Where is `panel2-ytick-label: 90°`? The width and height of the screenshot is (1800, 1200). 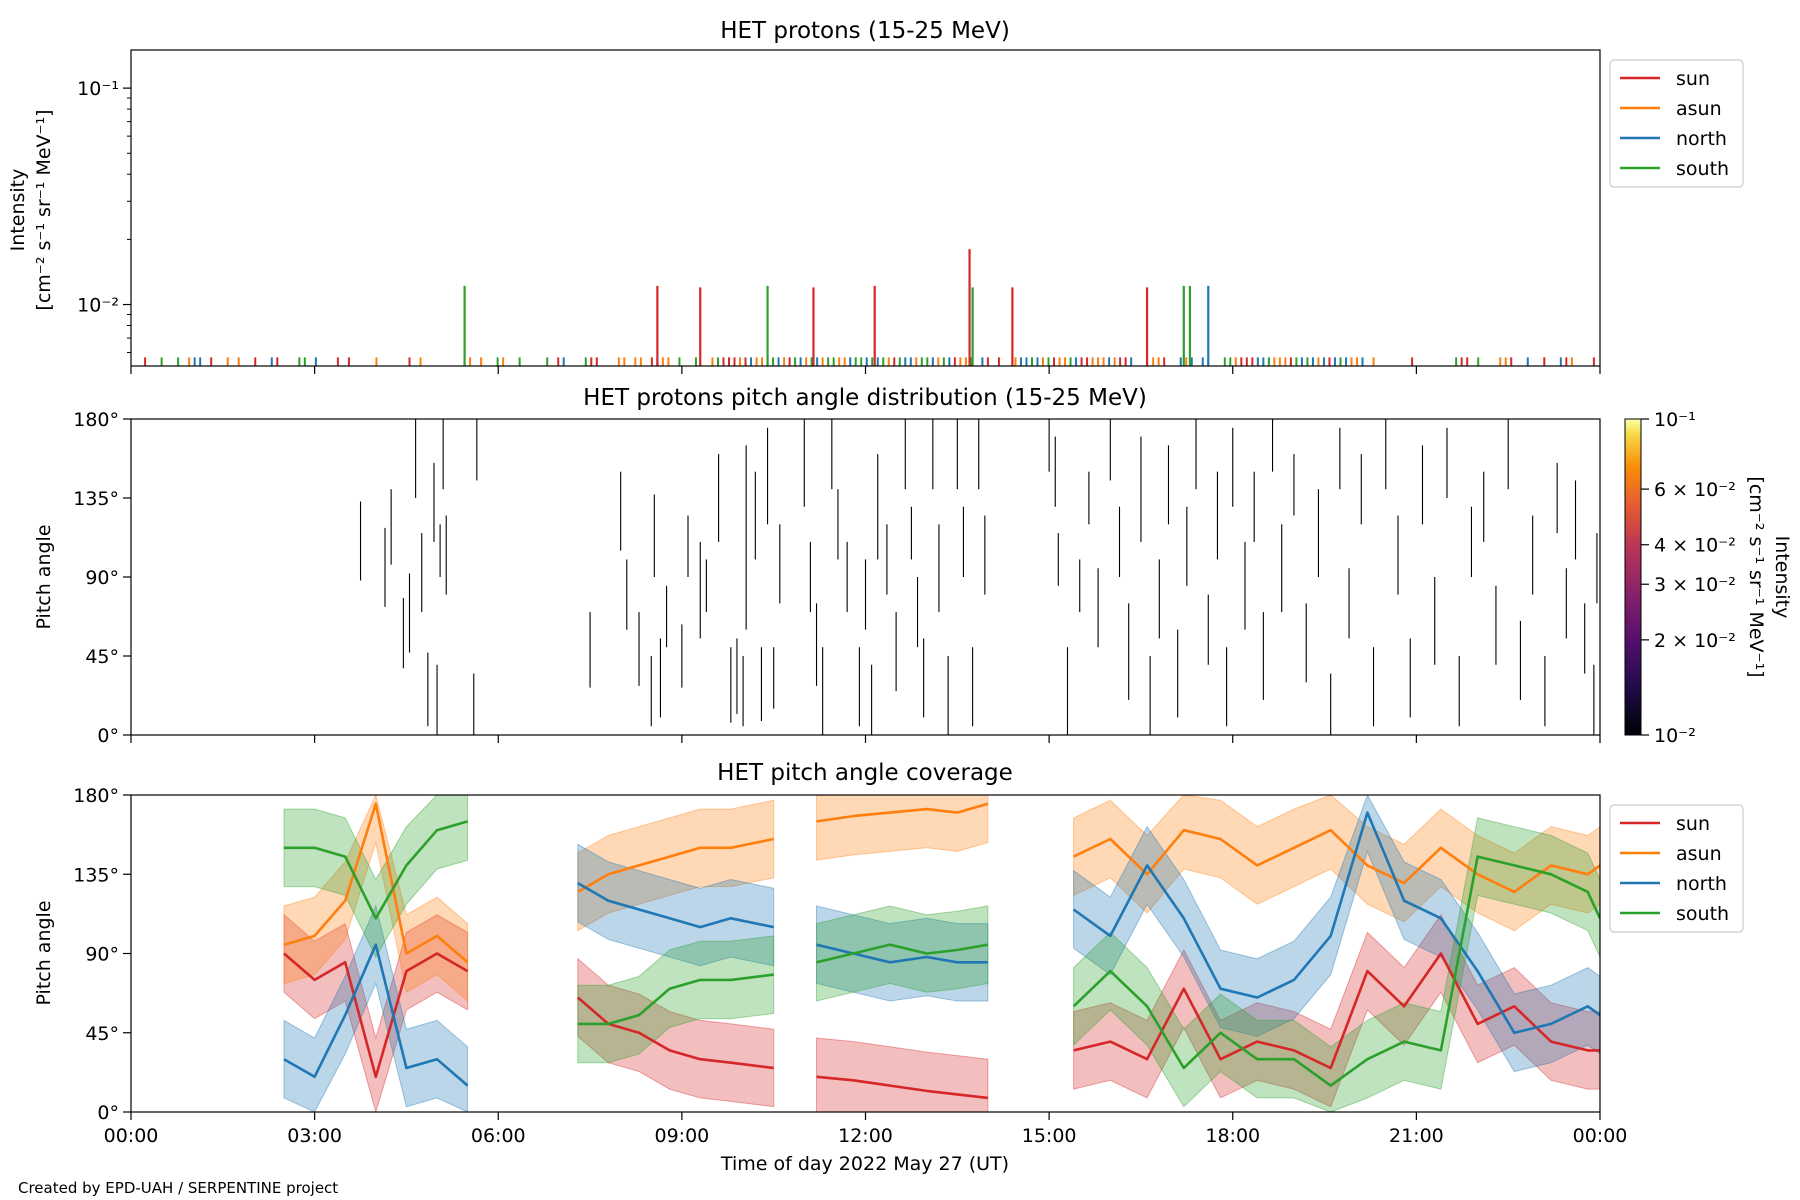
panel2-ytick-label: 90° is located at coordinates (102, 578).